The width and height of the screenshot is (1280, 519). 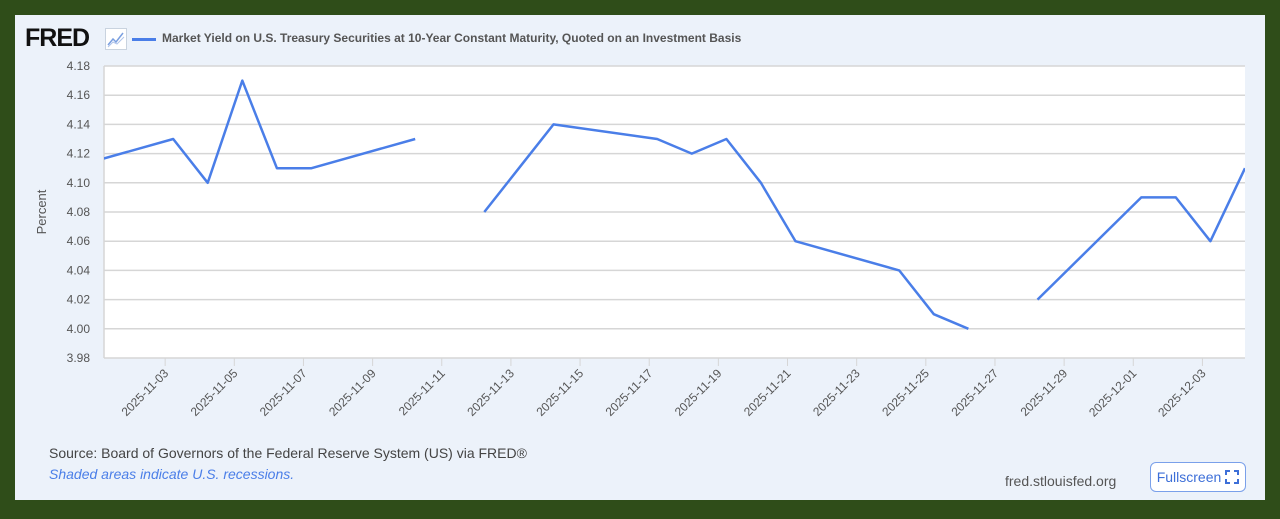 I want to click on x-tick-label: 2025-12-01, so click(x=1113, y=393).